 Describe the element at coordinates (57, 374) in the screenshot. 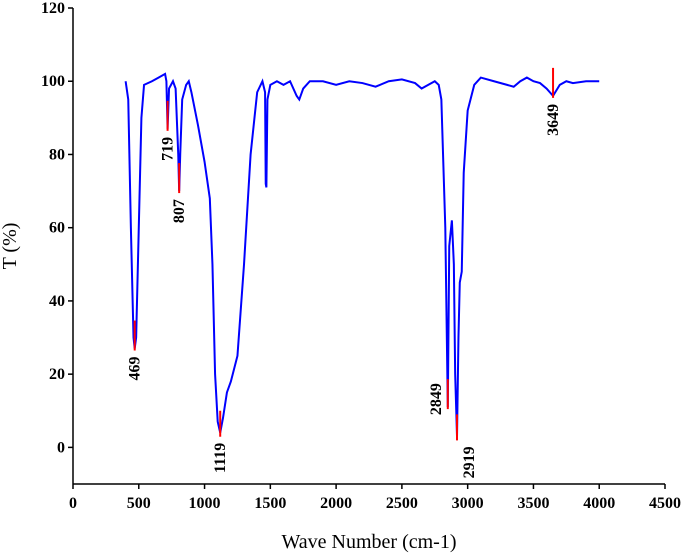

I see `y-tick-label: 20` at that location.